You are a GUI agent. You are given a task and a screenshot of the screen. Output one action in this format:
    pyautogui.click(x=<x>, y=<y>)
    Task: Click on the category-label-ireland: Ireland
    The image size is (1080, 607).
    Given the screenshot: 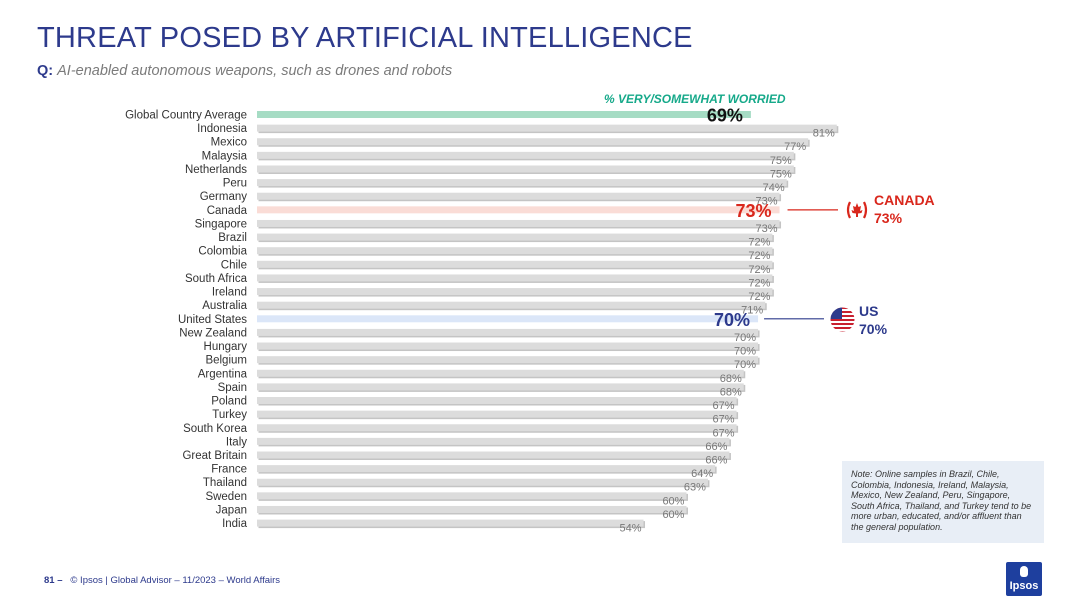 What is the action you would take?
    pyautogui.click(x=229, y=293)
    